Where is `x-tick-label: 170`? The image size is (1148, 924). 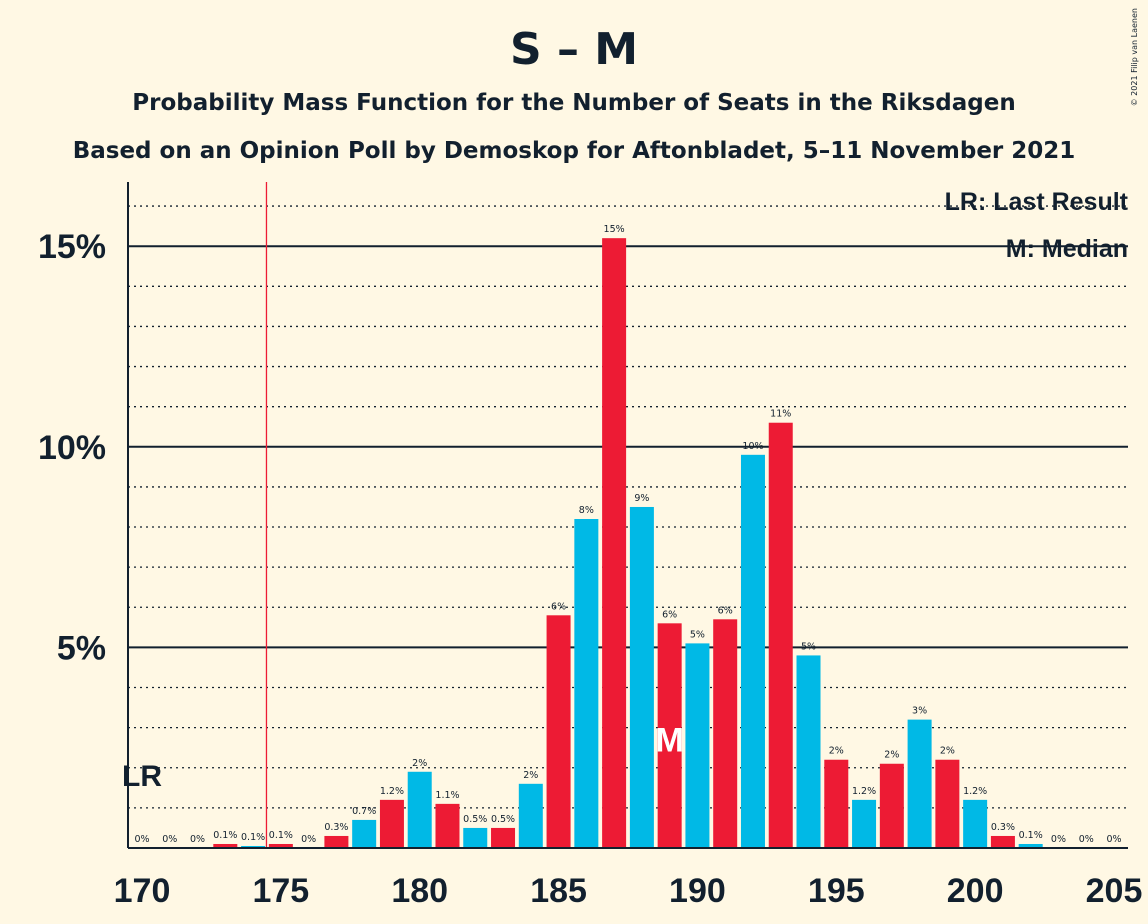 x-tick-label: 170 is located at coordinates (142, 891).